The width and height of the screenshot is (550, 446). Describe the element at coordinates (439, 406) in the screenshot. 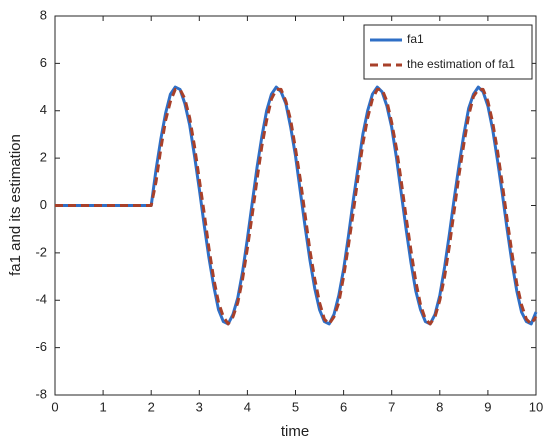

I see `x-tick-label: 8` at that location.